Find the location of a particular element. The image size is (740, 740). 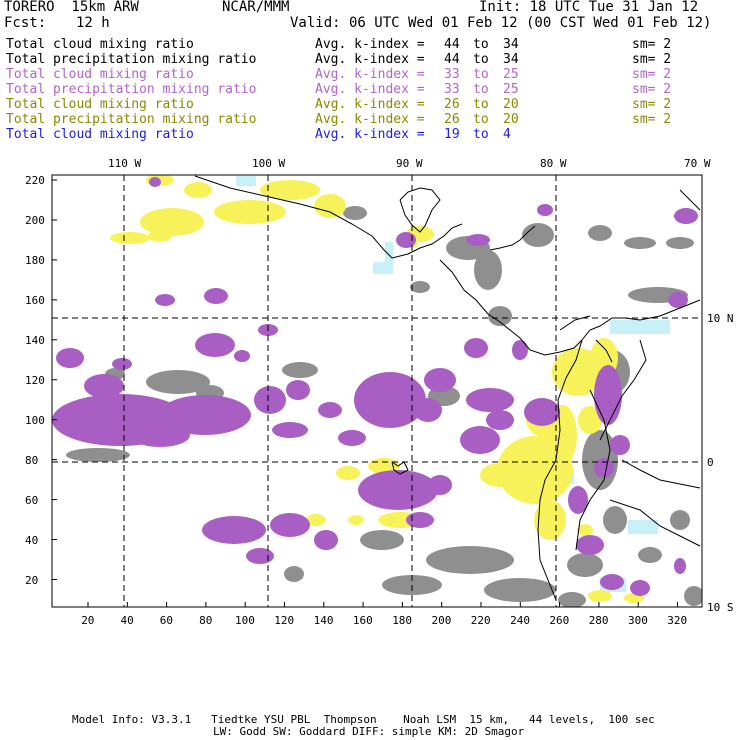

y-tick-label: 180 is located at coordinates (35, 260).